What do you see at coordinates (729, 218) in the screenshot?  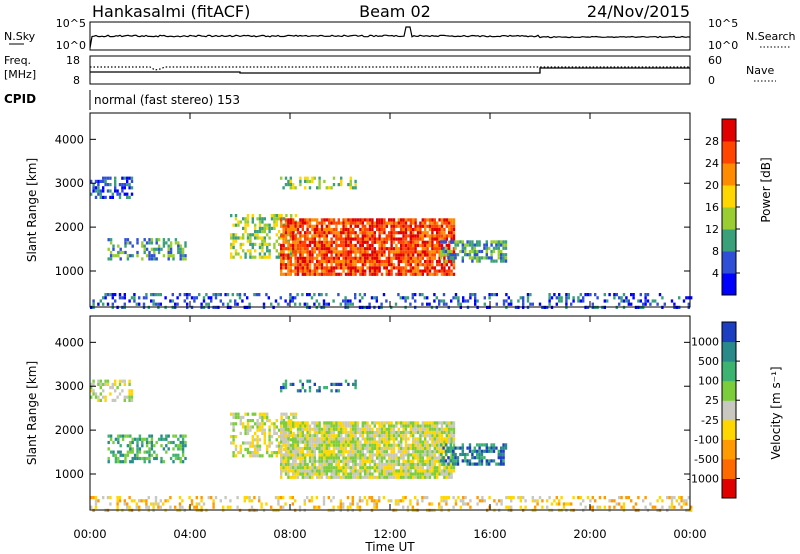 I see `power-colorbar-swatch` at bounding box center [729, 218].